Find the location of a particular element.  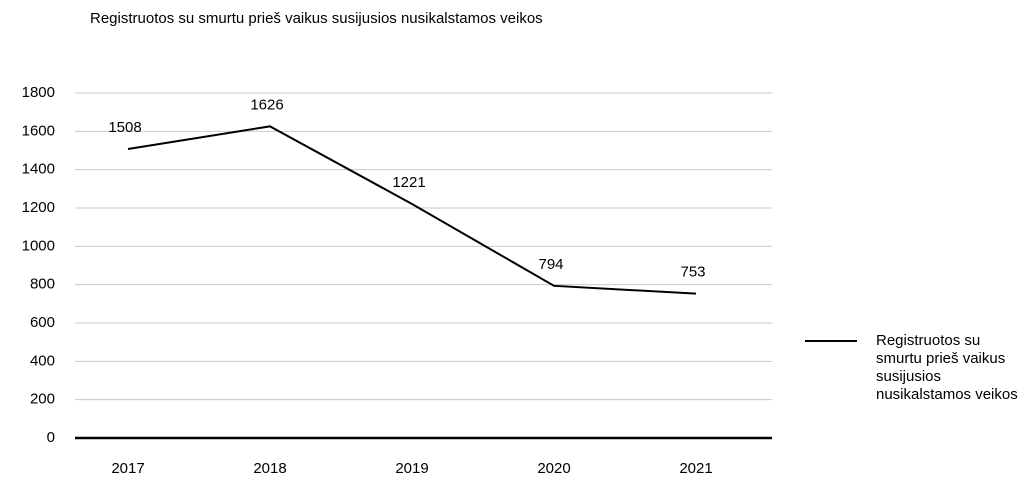

x-tick-label: 2019 is located at coordinates (411, 468).